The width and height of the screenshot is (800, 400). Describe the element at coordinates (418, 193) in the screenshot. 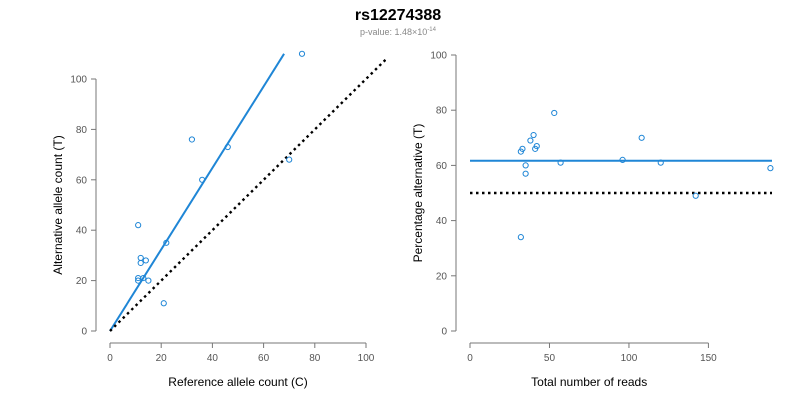

I see `y-axis-title: Percentage alternative (T)` at that location.